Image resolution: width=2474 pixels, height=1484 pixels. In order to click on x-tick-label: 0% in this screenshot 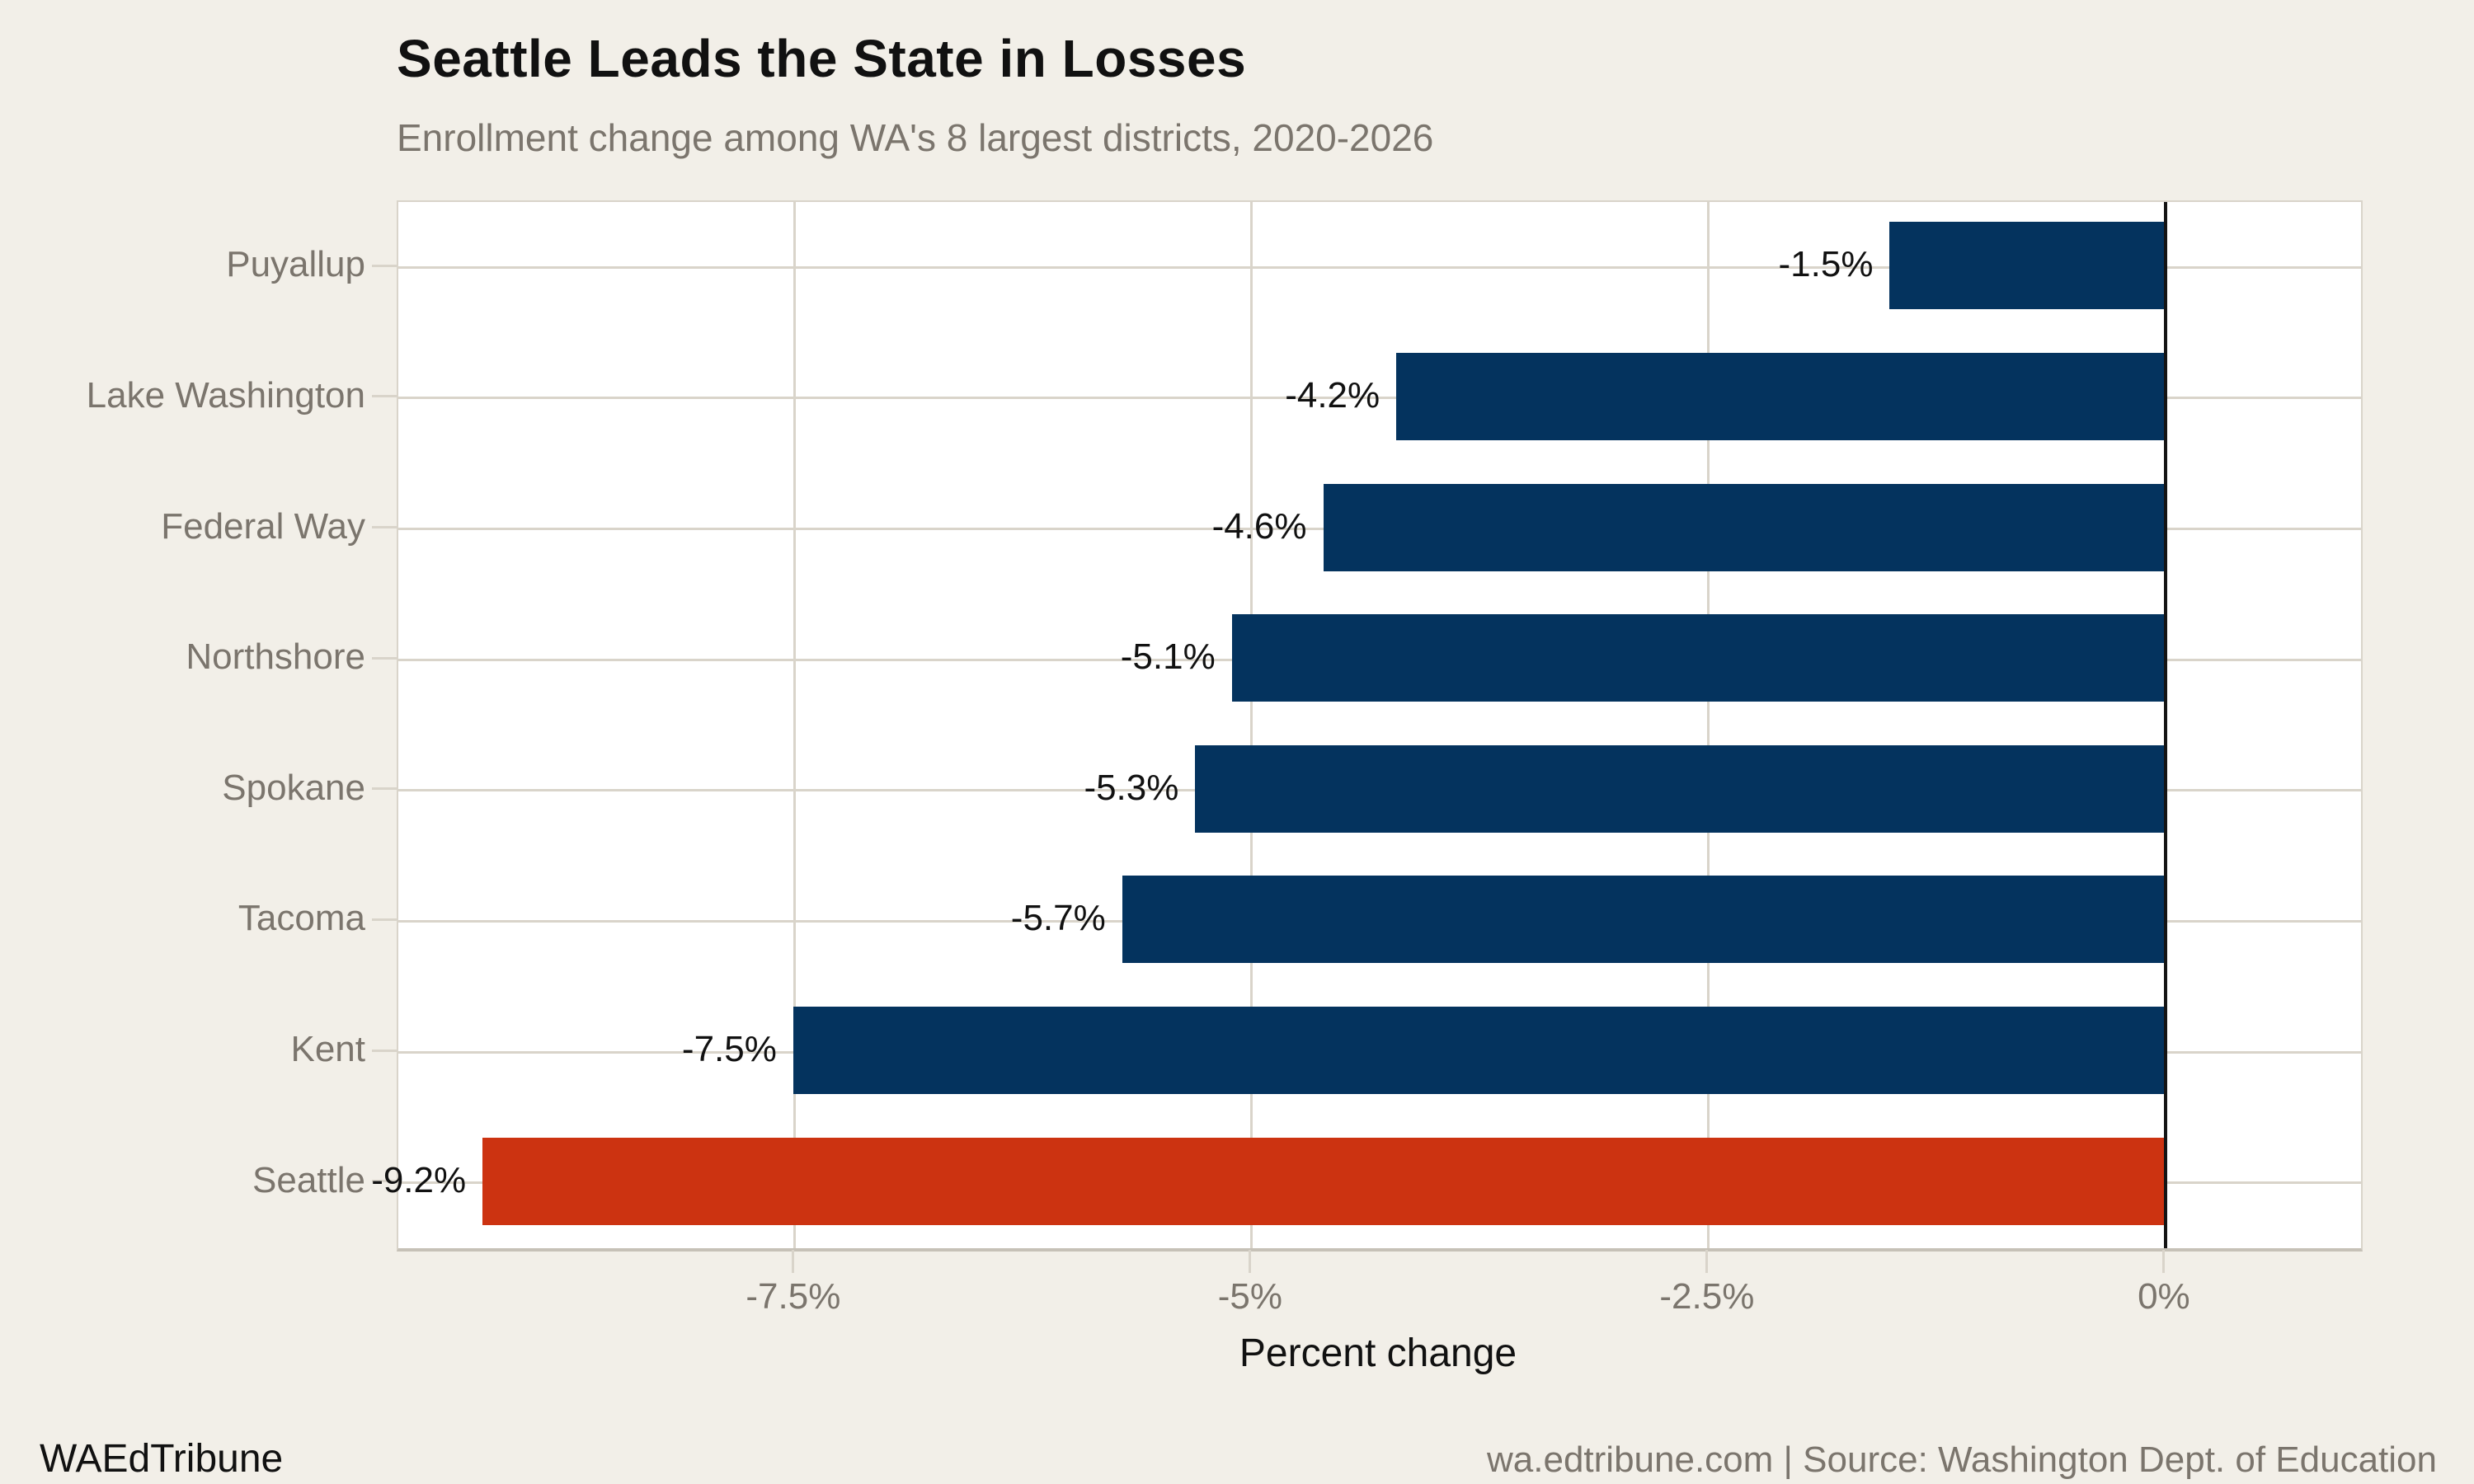, I will do `click(2164, 1296)`.